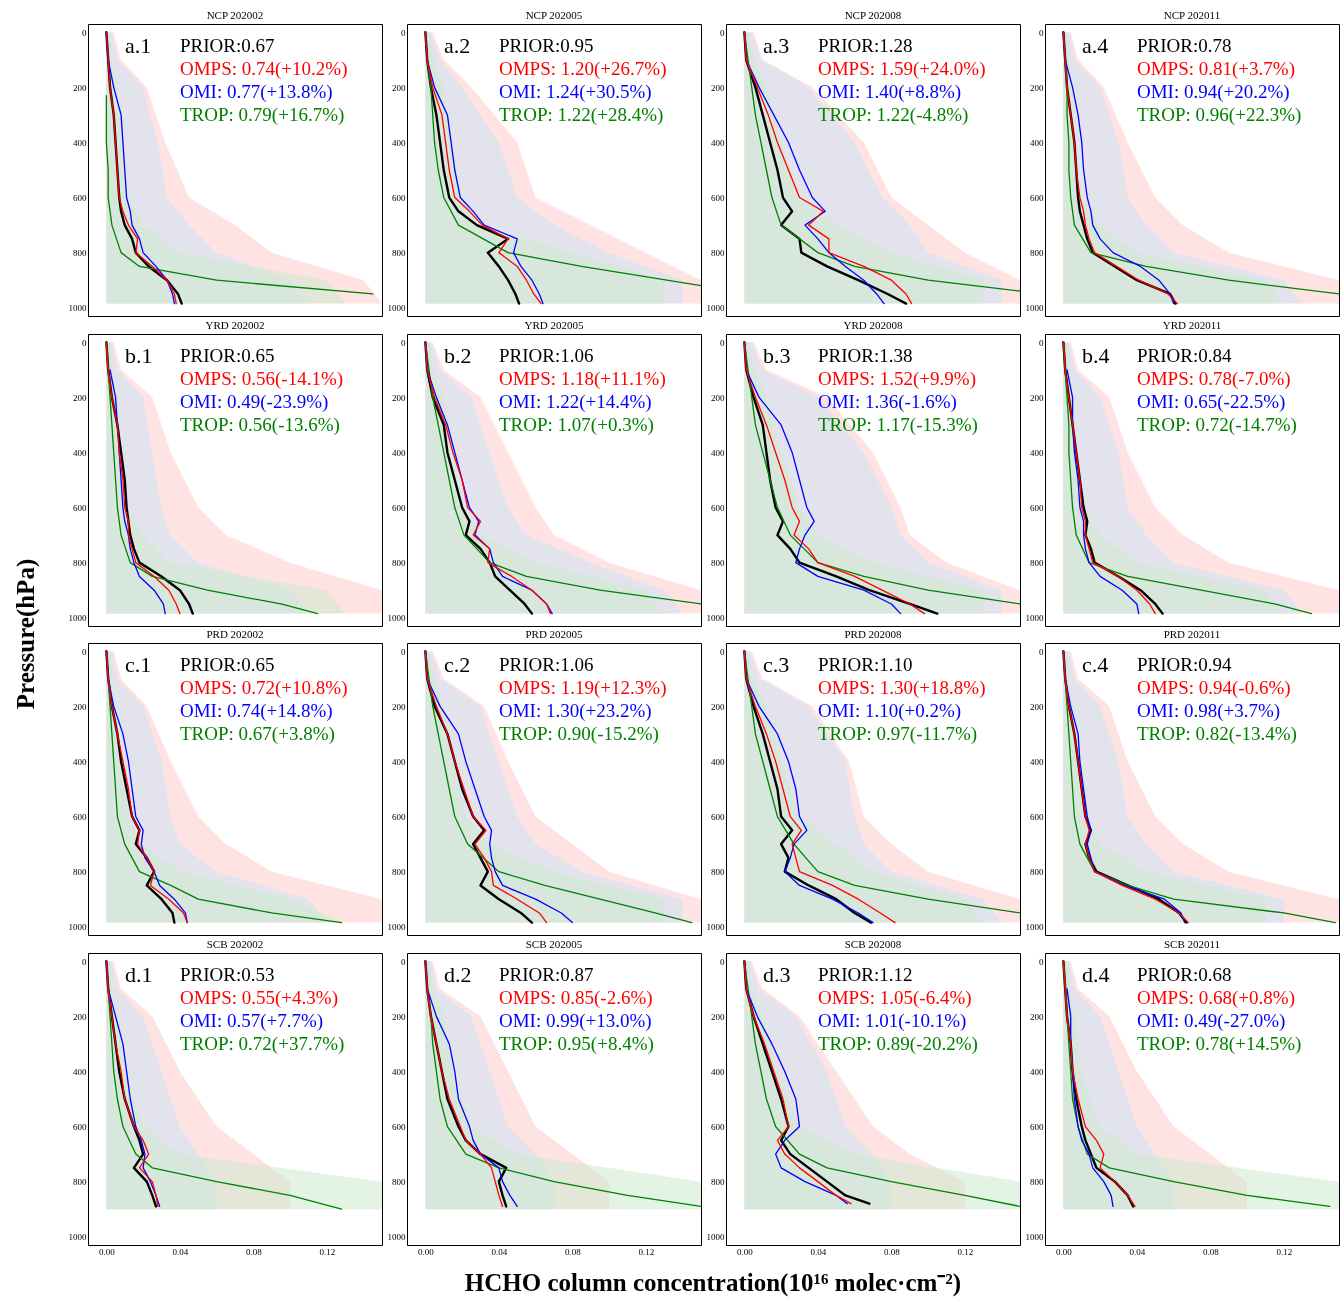 The image size is (1341, 1299). Describe the element at coordinates (1096, 355) in the screenshot. I see `annotation: b.4` at that location.